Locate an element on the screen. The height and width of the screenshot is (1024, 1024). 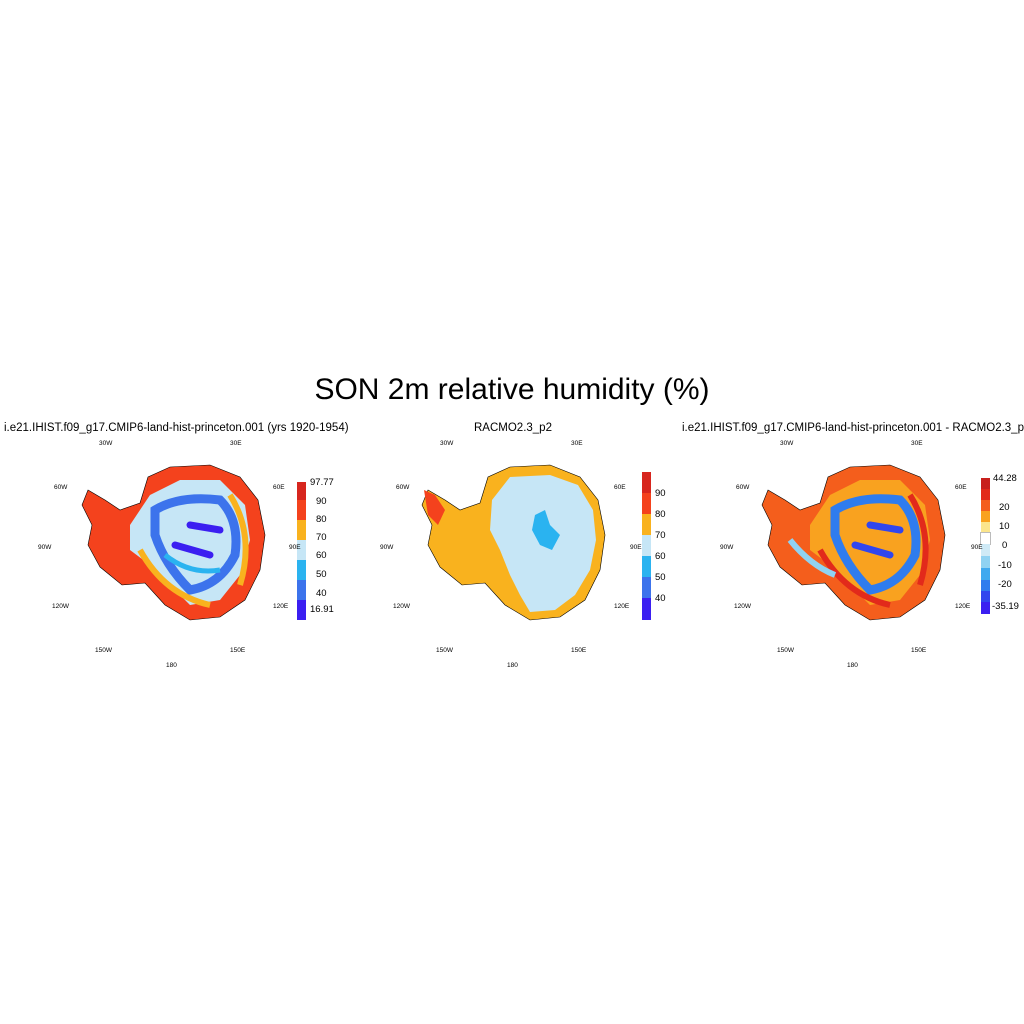
difference-band-violet is located at coordinates (877, 540).